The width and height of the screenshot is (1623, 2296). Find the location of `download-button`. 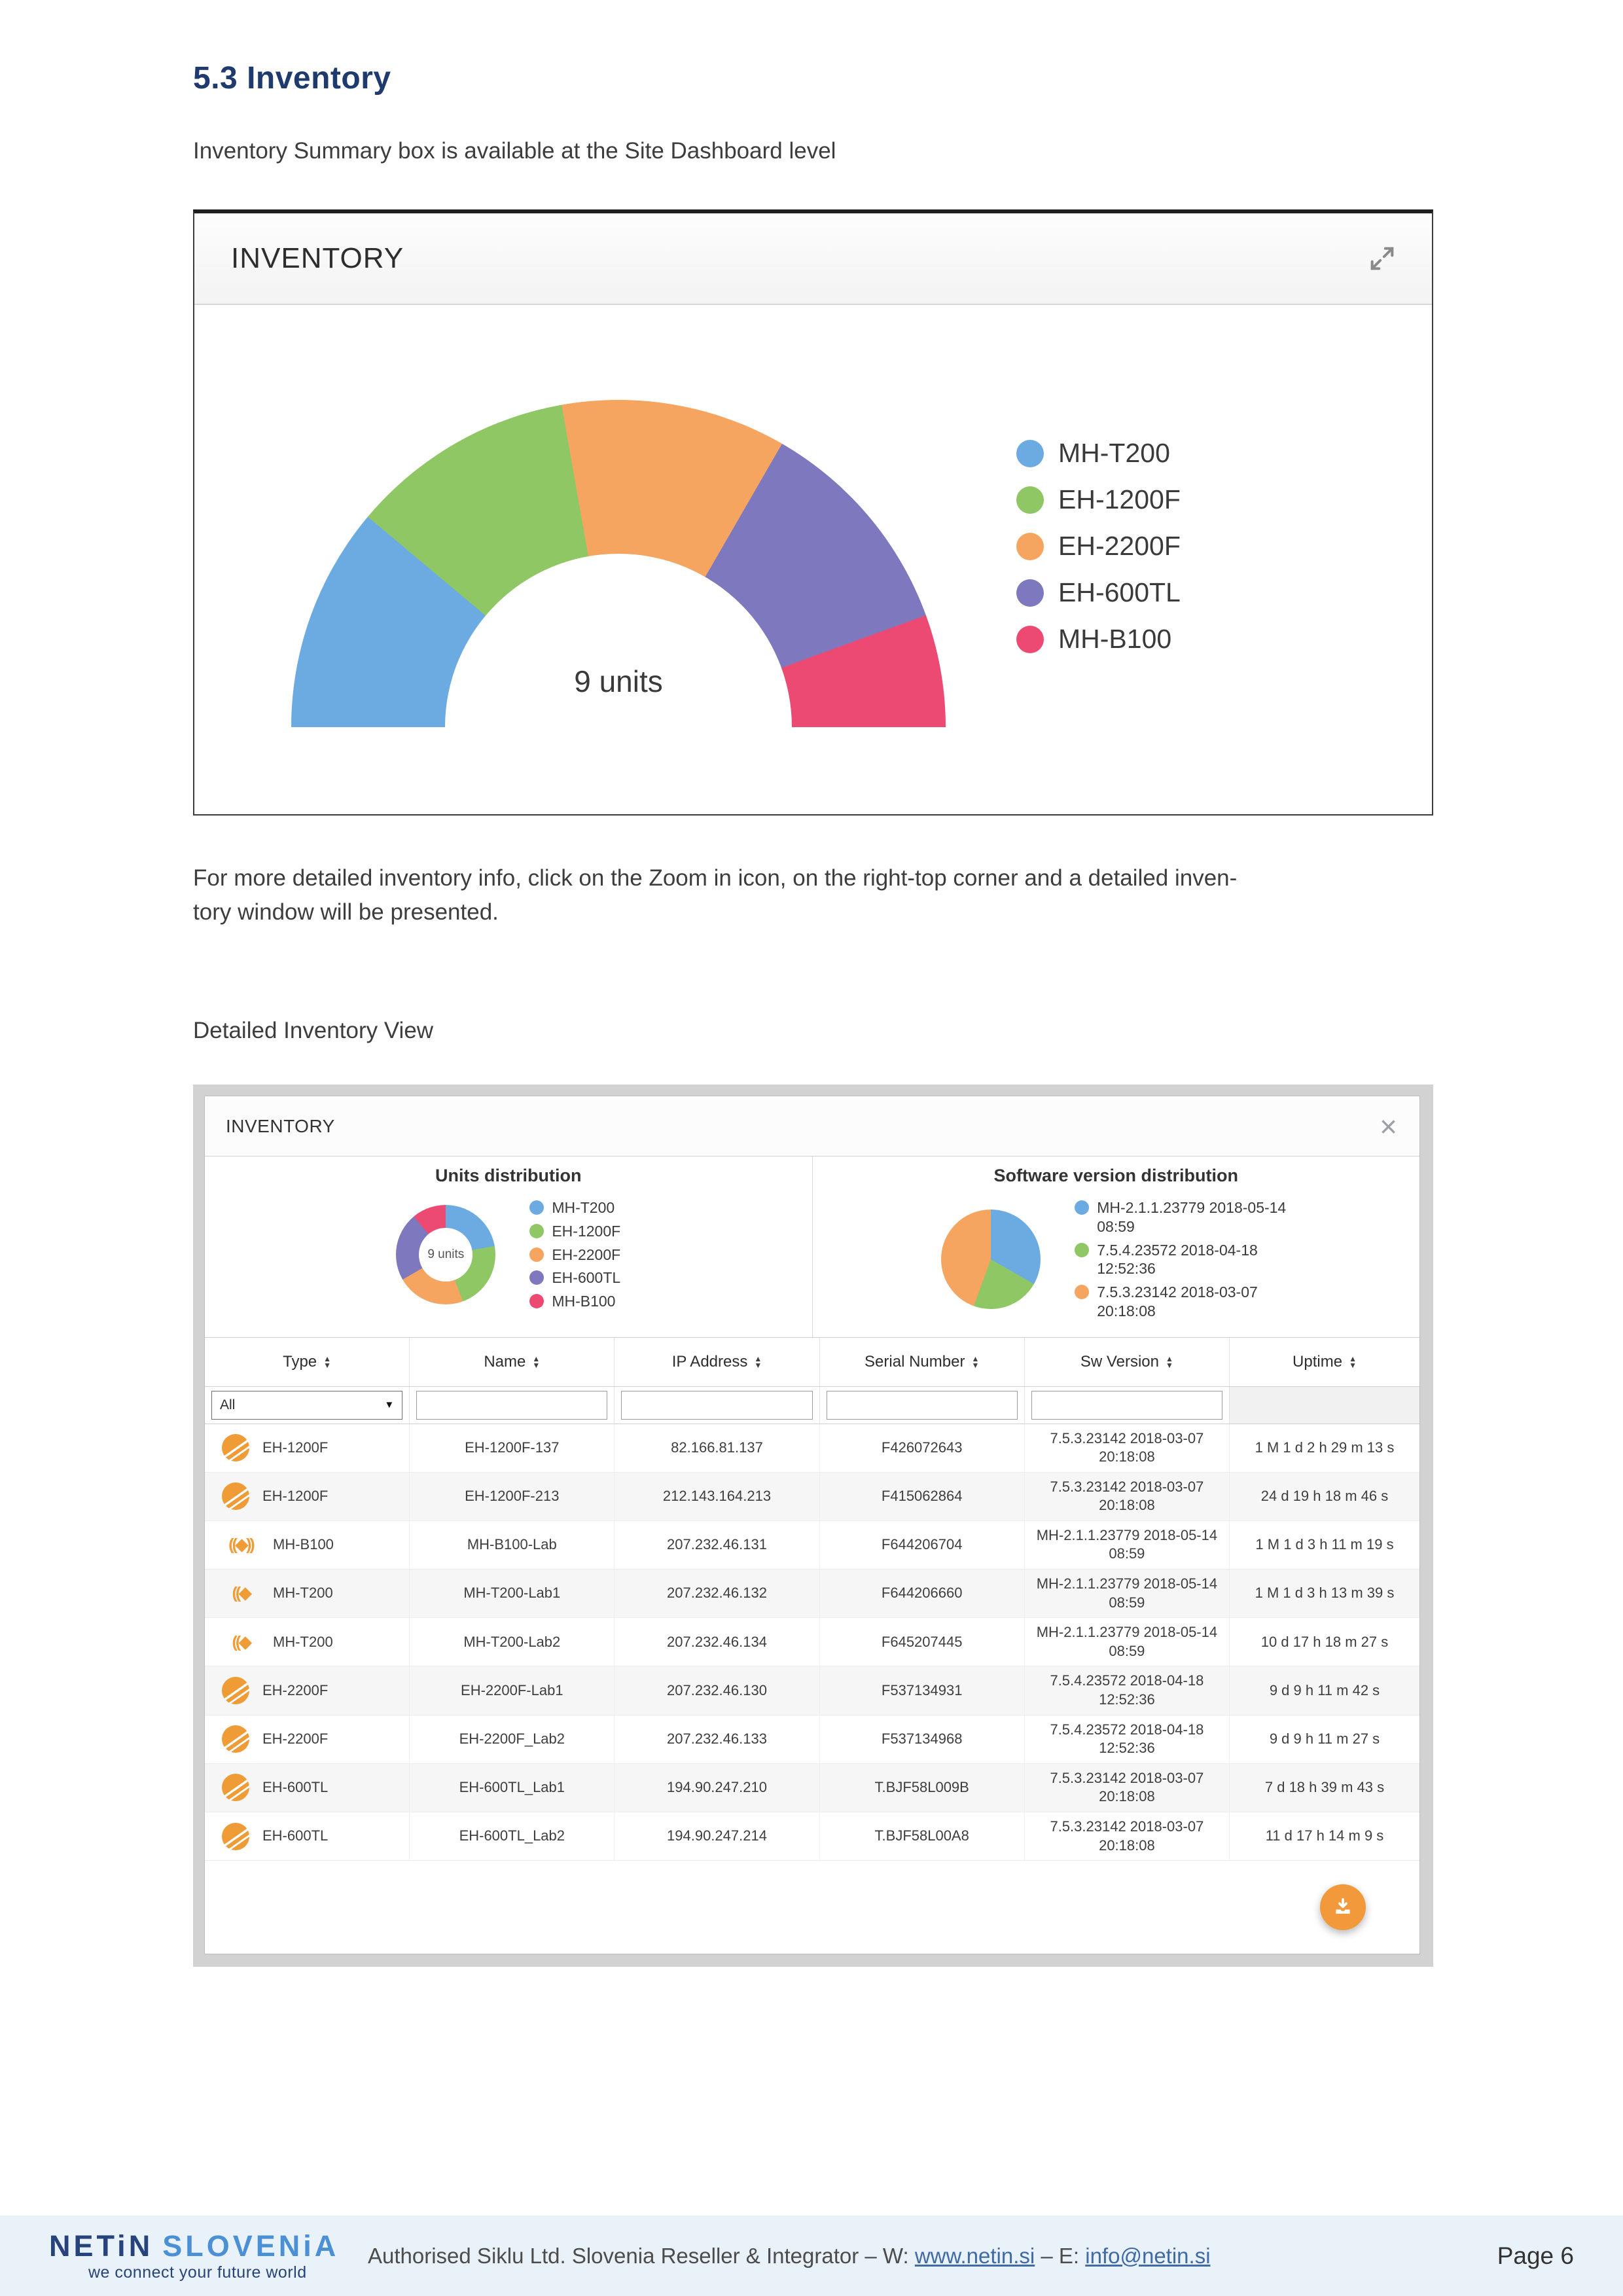

download-button is located at coordinates (1343, 1907).